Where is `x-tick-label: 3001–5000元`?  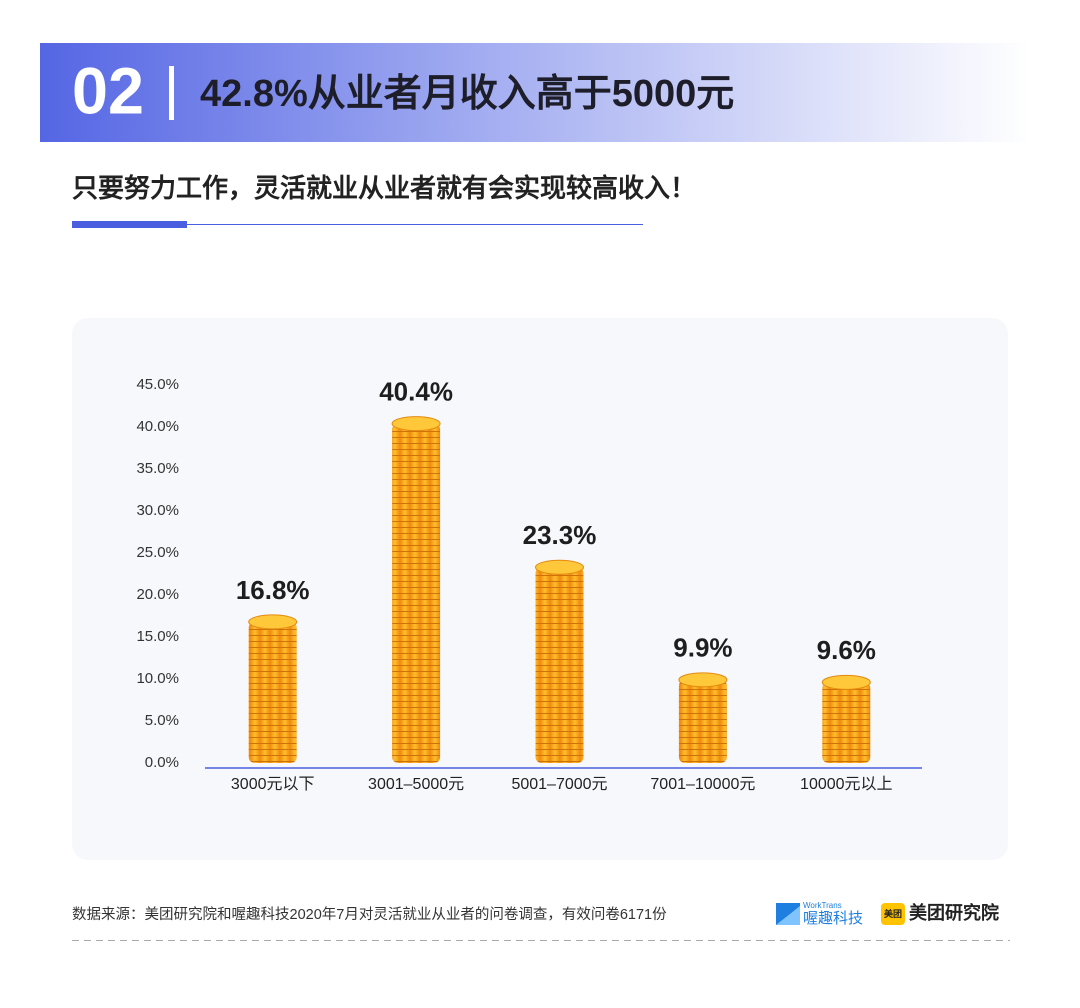
x-tick-label: 3001–5000元 is located at coordinates (416, 784).